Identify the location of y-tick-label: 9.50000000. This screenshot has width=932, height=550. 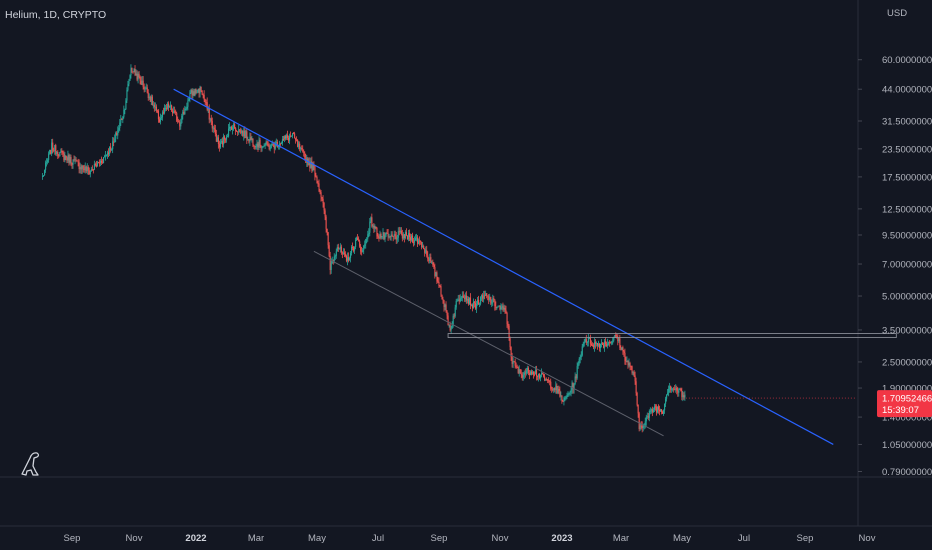
(907, 235).